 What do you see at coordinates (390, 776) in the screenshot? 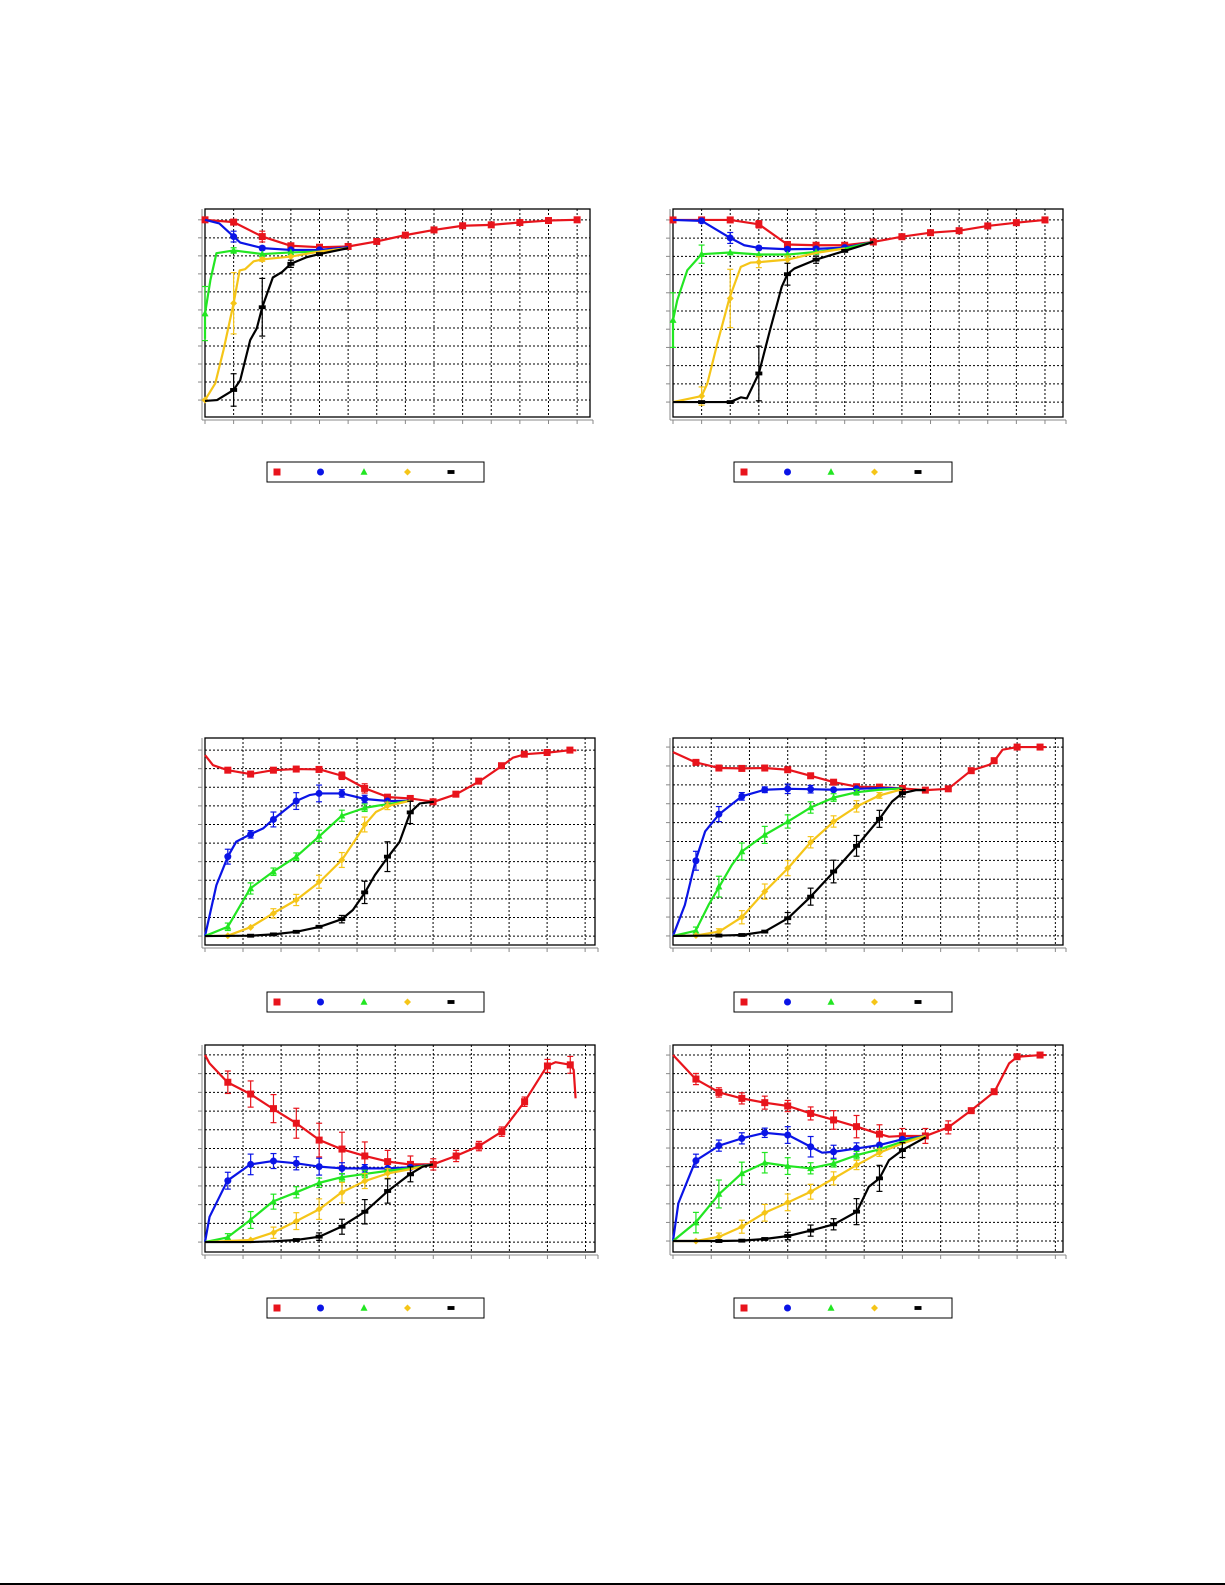
I see `series-red` at bounding box center [390, 776].